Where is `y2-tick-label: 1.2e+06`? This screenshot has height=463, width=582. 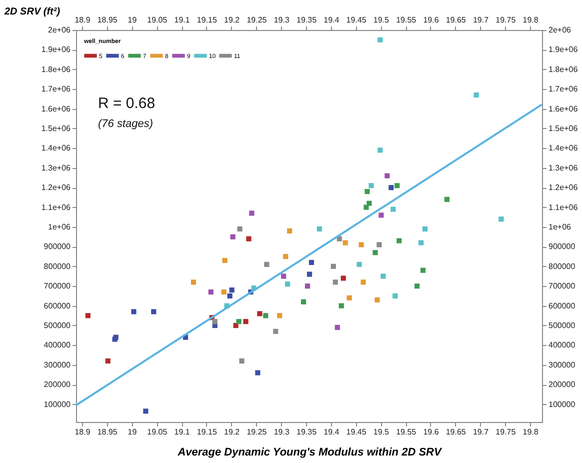 y2-tick-label: 1.2e+06 is located at coordinates (563, 187).